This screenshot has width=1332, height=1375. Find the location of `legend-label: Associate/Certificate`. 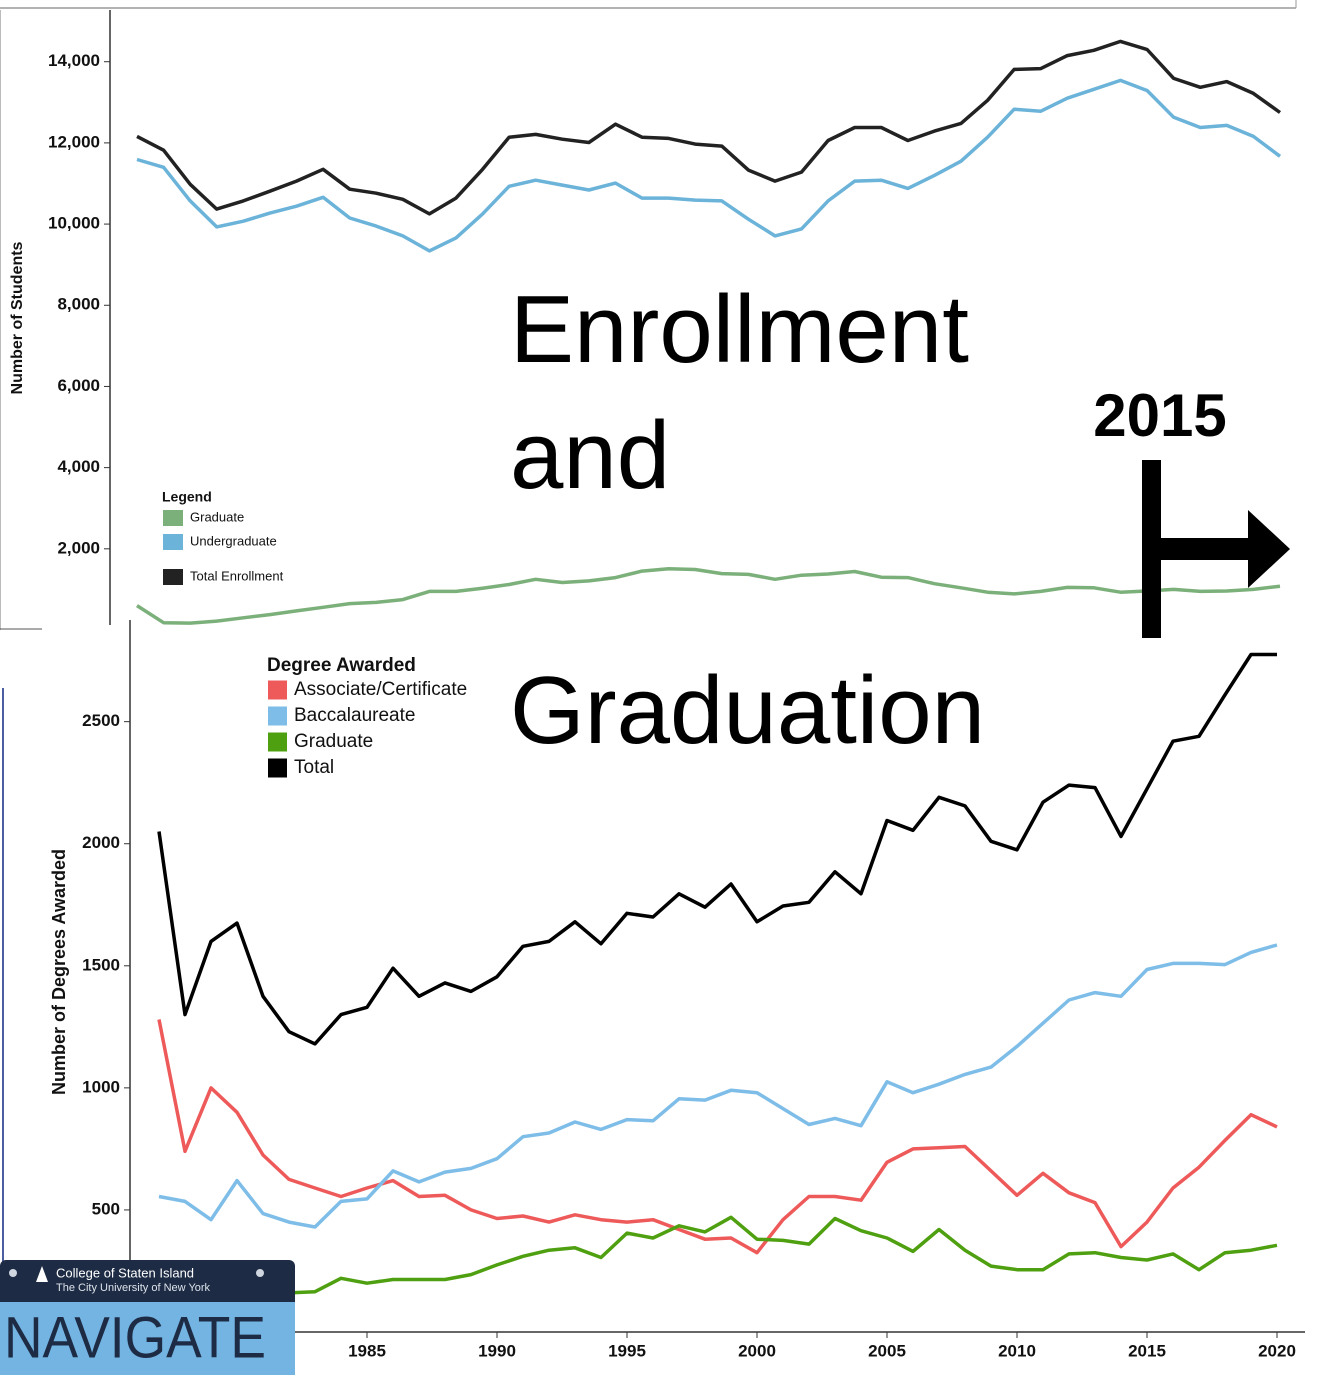

legend-label: Associate/Certificate is located at coordinates (380, 689).